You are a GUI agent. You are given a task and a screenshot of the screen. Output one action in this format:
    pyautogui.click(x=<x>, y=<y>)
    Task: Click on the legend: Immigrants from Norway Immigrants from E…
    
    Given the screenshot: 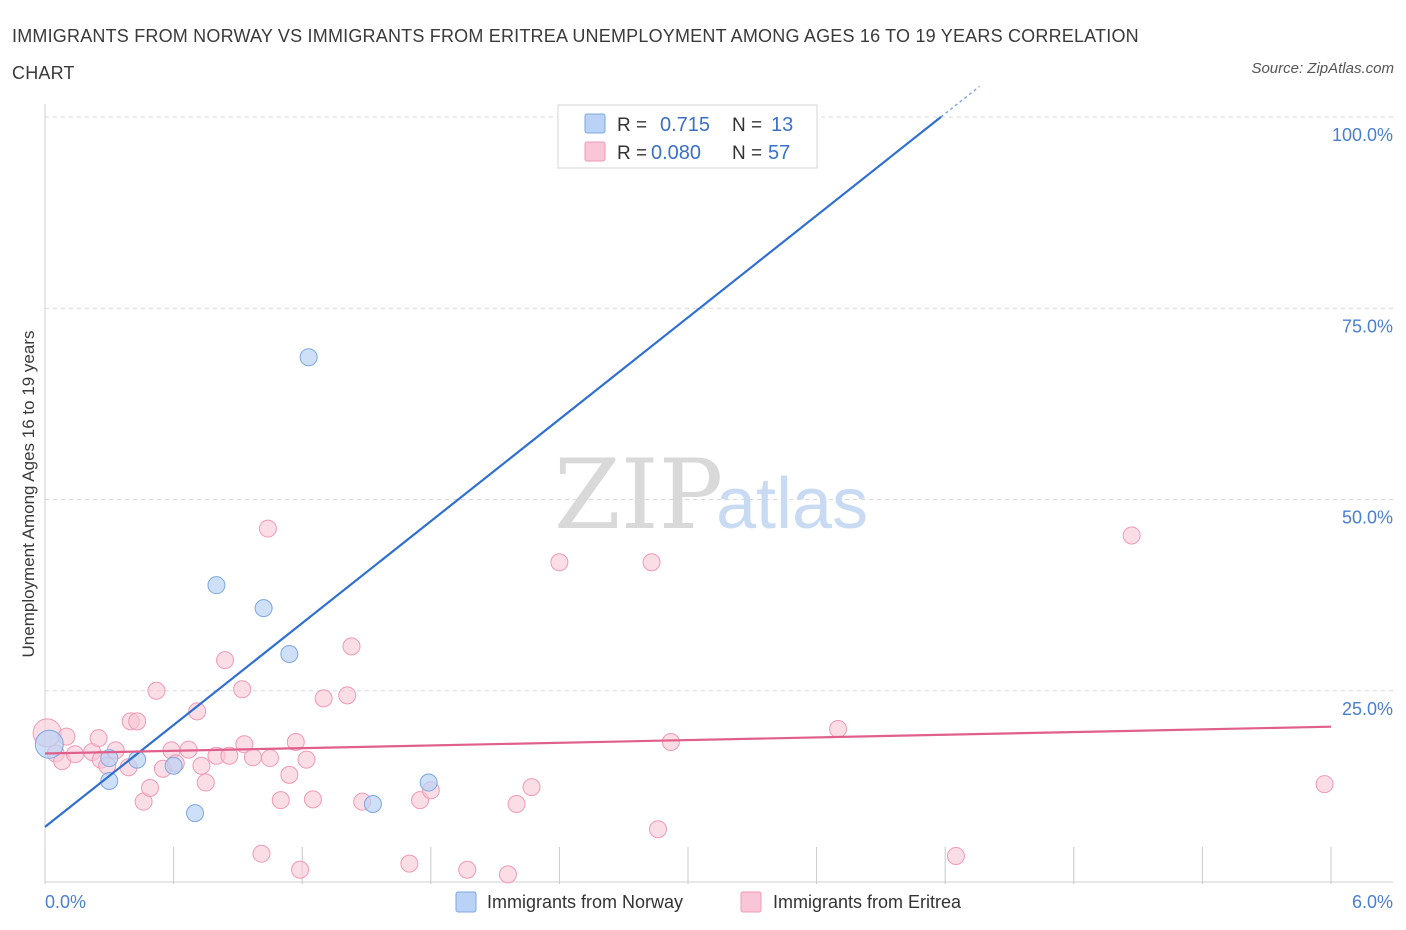 What is the action you would take?
    pyautogui.click(x=708, y=902)
    